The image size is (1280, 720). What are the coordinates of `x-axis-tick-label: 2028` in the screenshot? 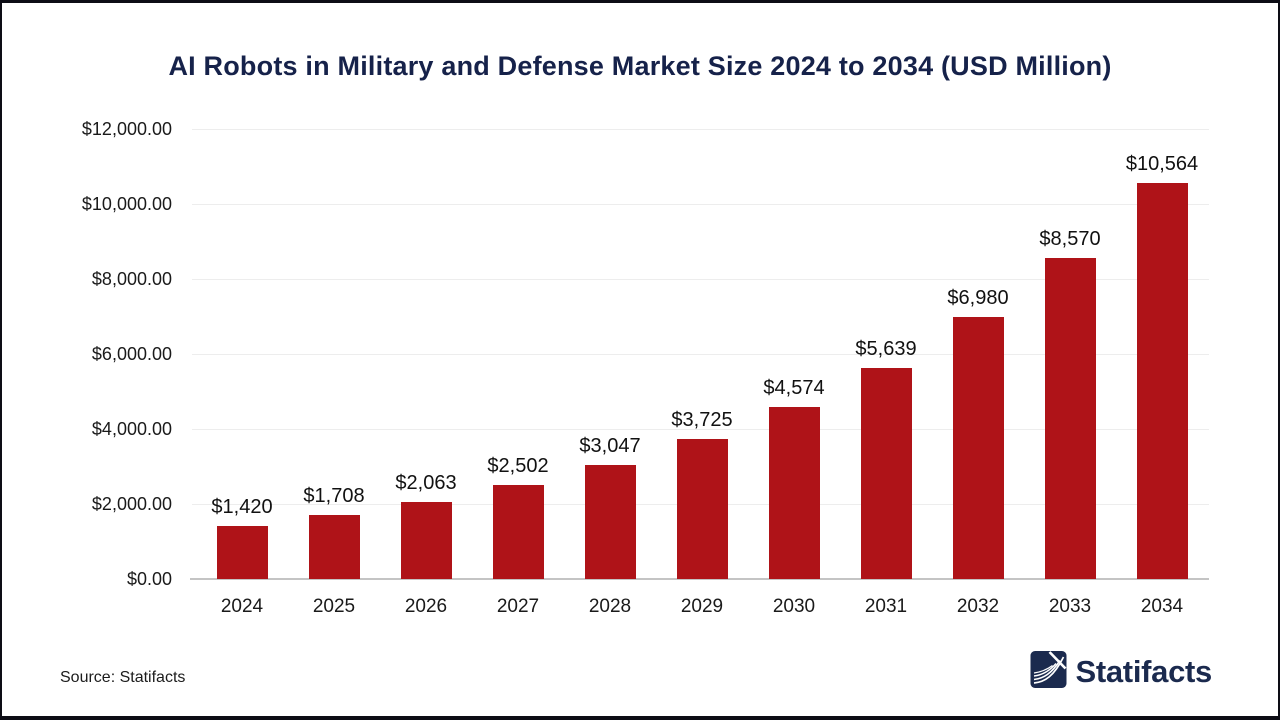 It's located at (610, 606).